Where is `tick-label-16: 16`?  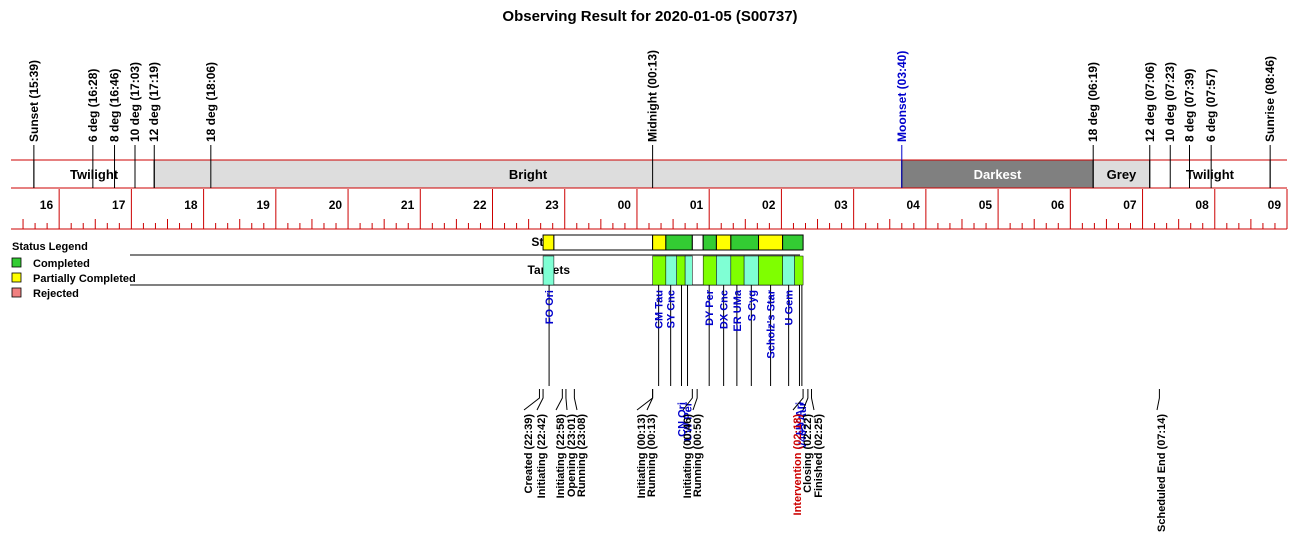 tick-label-16: 16 is located at coordinates (47, 205).